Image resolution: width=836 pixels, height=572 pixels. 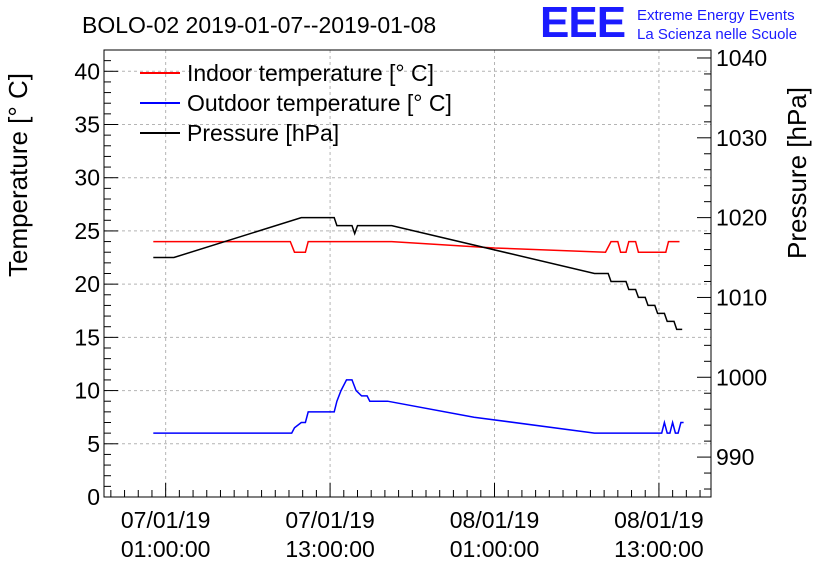 What do you see at coordinates (87, 284) in the screenshot?
I see `left-tick-label: 20` at bounding box center [87, 284].